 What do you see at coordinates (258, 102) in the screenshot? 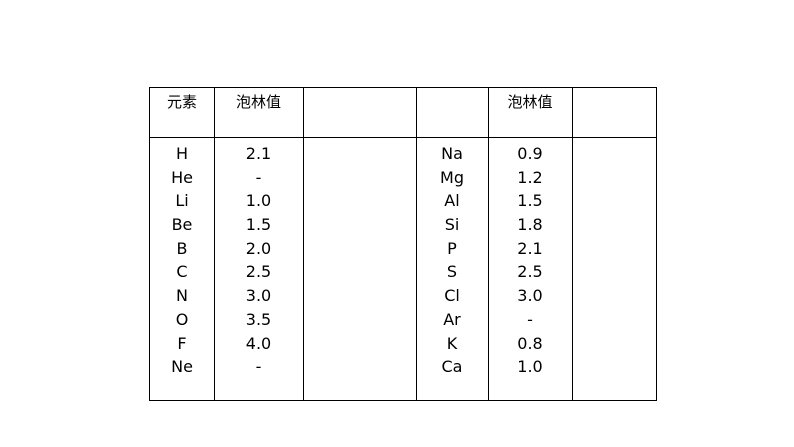
I see `header-value-left: 泡林值` at bounding box center [258, 102].